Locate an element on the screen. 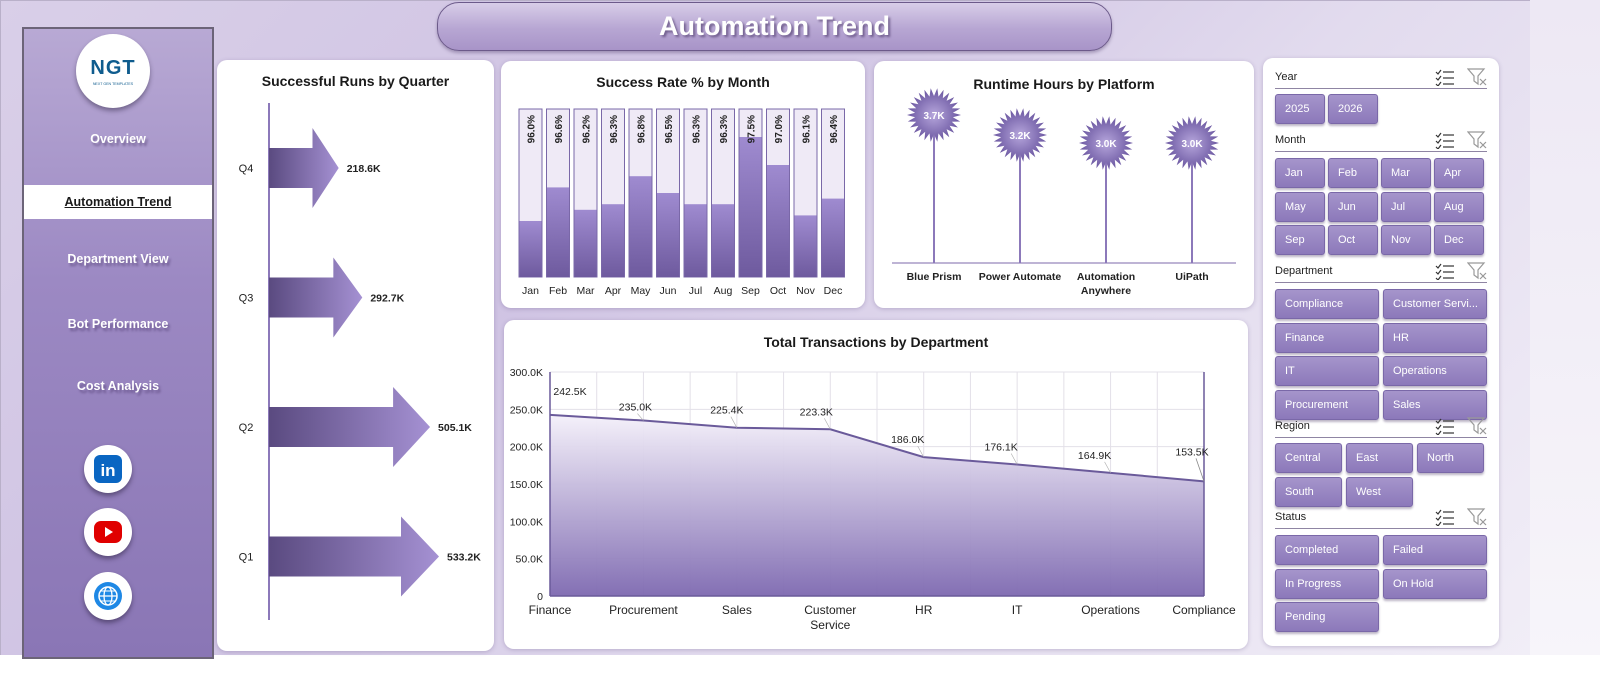 The image size is (1600, 686). success-chart-title: Success Rate % by Month is located at coordinates (683, 82).